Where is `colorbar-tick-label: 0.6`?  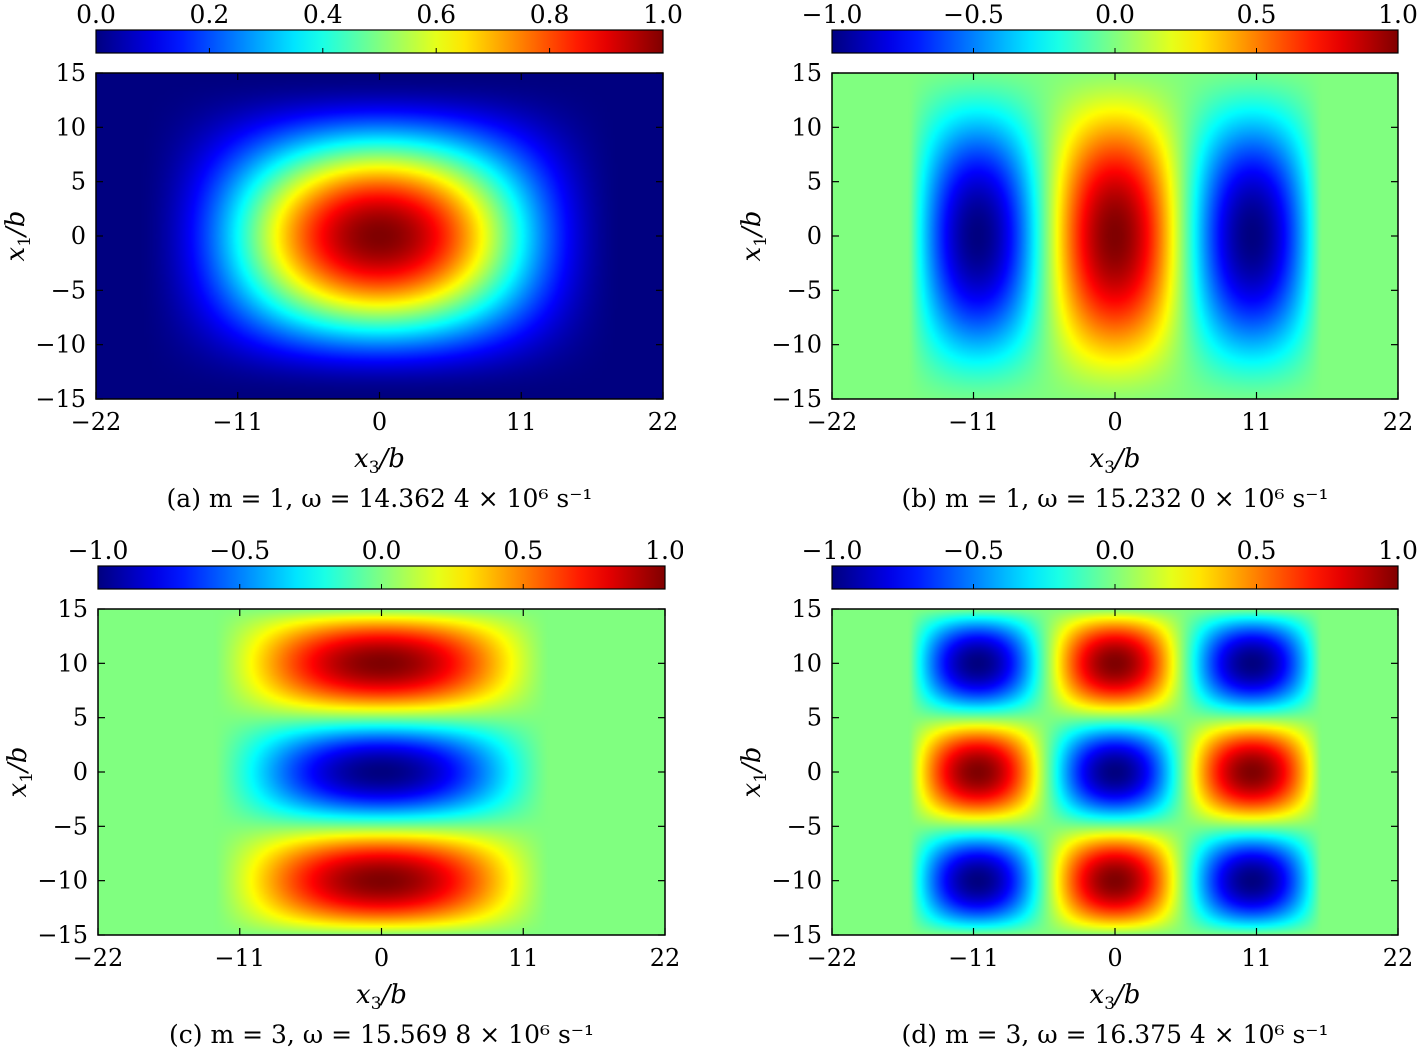 colorbar-tick-label: 0.6 is located at coordinates (436, 14).